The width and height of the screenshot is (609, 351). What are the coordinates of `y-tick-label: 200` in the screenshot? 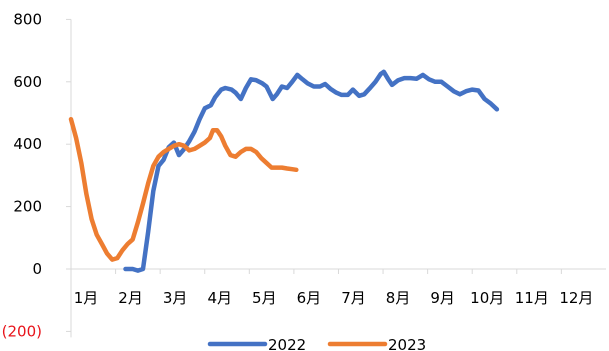 It's located at (27, 207).